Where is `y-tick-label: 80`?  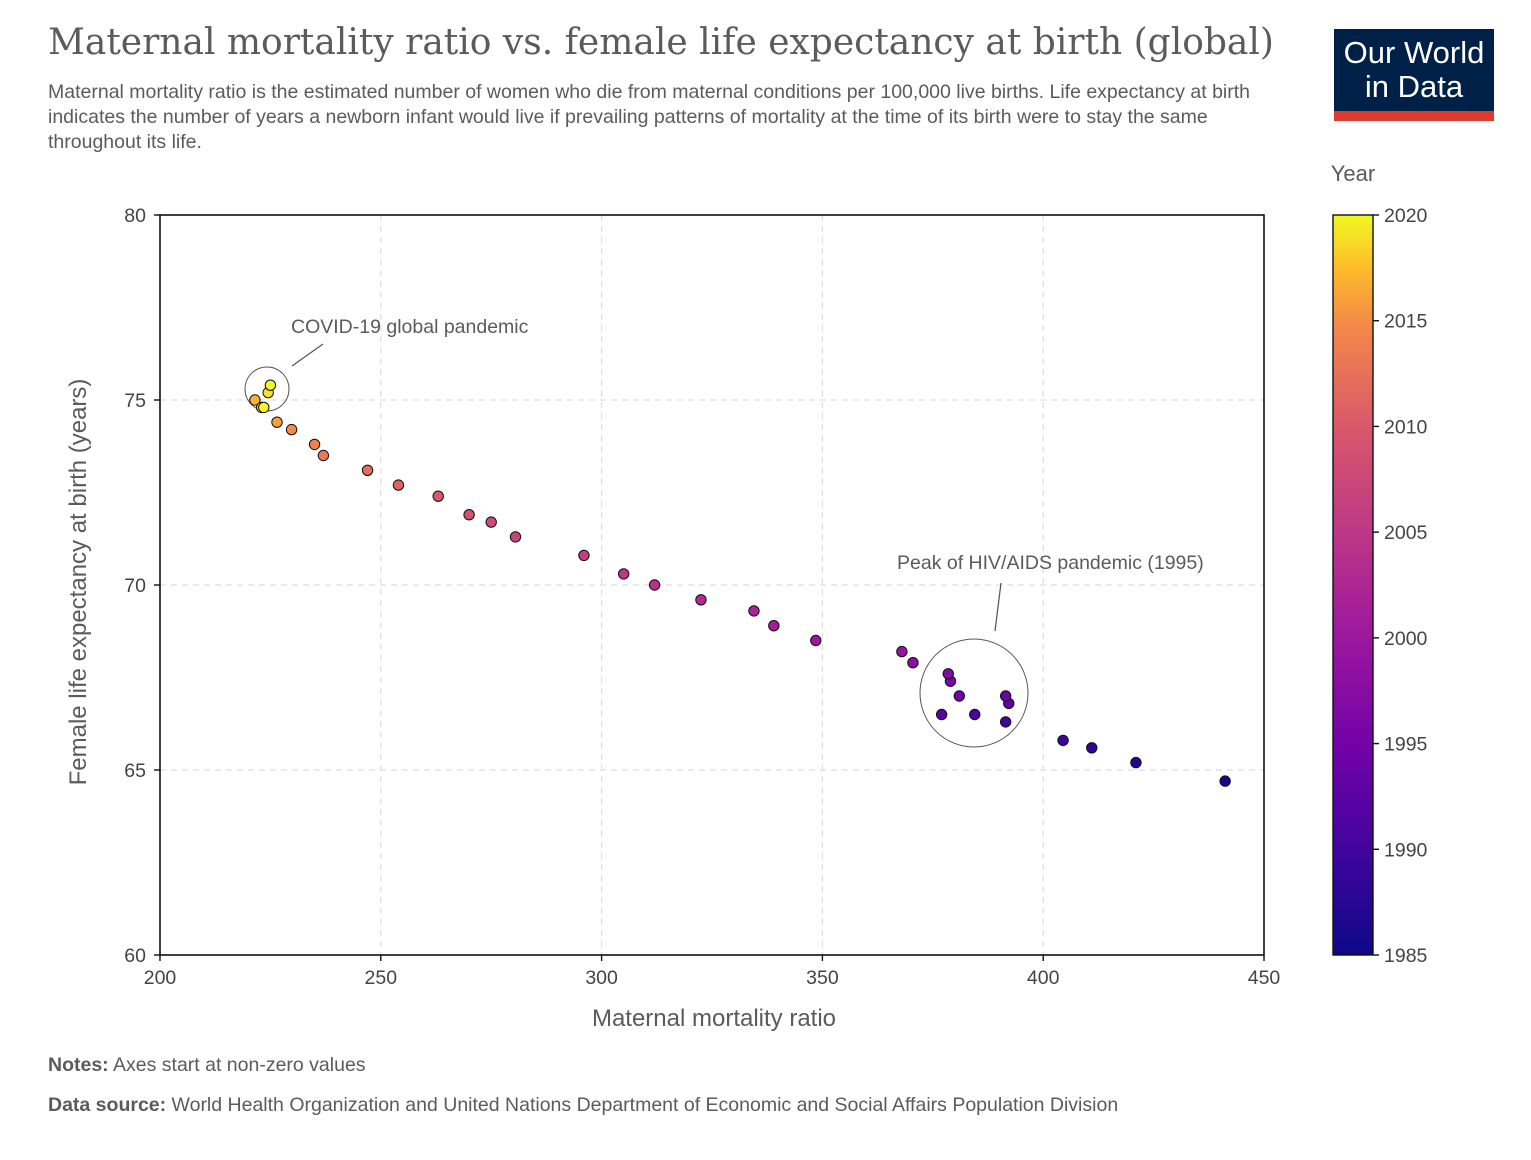 y-tick-label: 80 is located at coordinates (135, 216).